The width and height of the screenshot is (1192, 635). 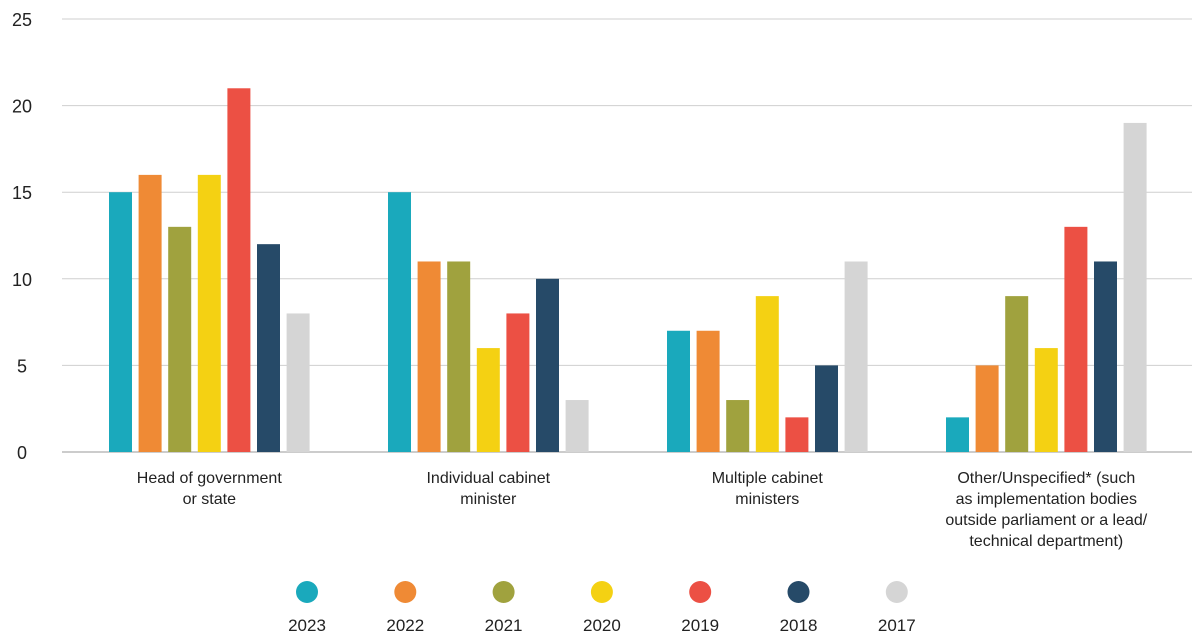 What do you see at coordinates (700, 625) in the screenshot?
I see `legend-label: 2019` at bounding box center [700, 625].